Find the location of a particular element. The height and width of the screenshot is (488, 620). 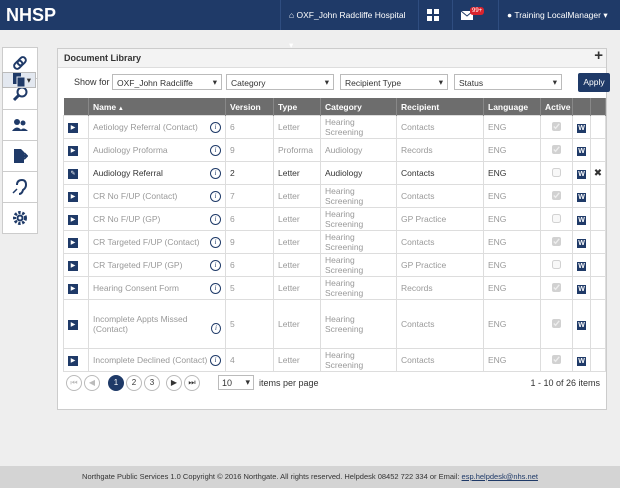

column-header: Active is located at coordinates (556, 107).